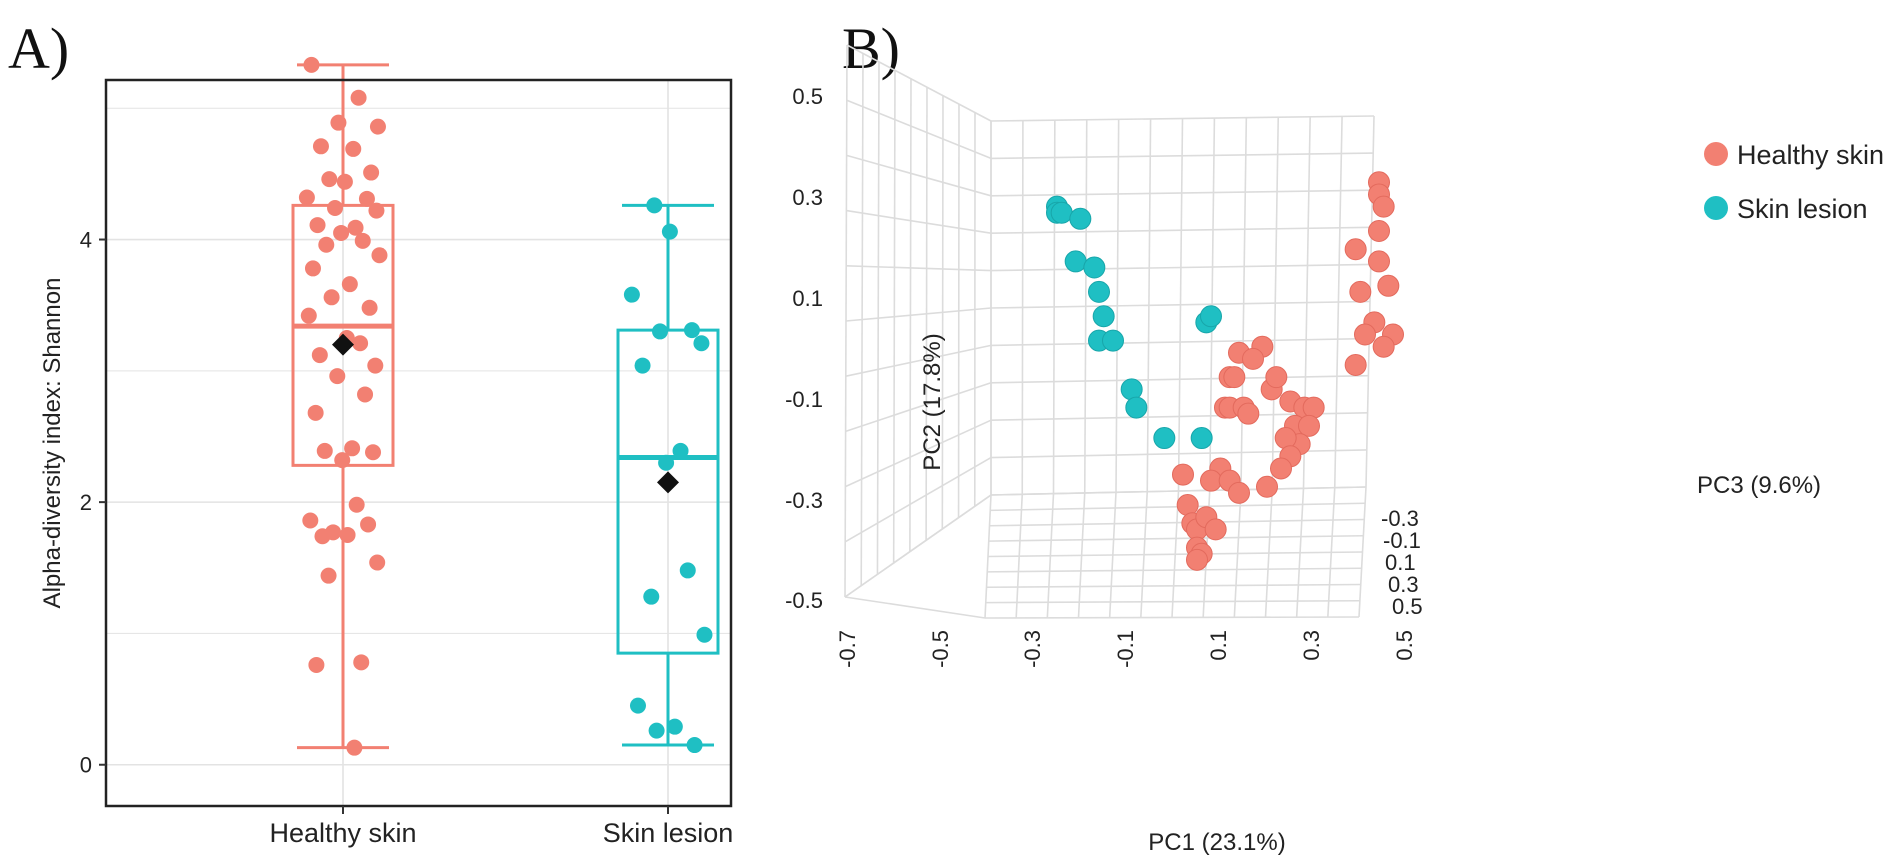 This screenshot has width=1902, height=866. Describe the element at coordinates (342, 833) in the screenshot. I see `x-tick-label: Healthy skin` at that location.